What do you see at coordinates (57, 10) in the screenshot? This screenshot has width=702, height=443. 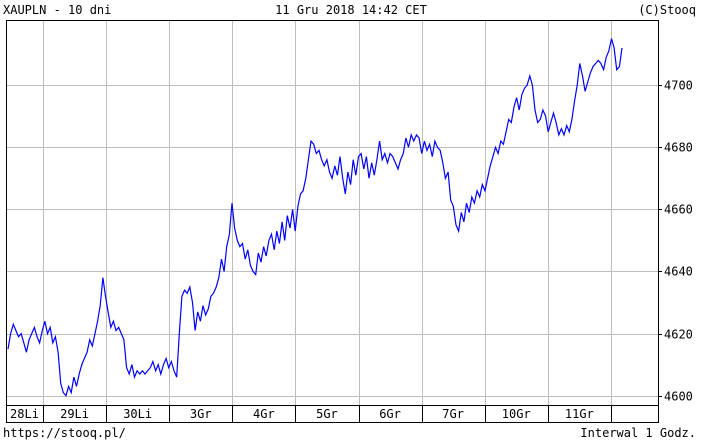 I see `chart-title: XAUPLN - 10 dni` at bounding box center [57, 10].